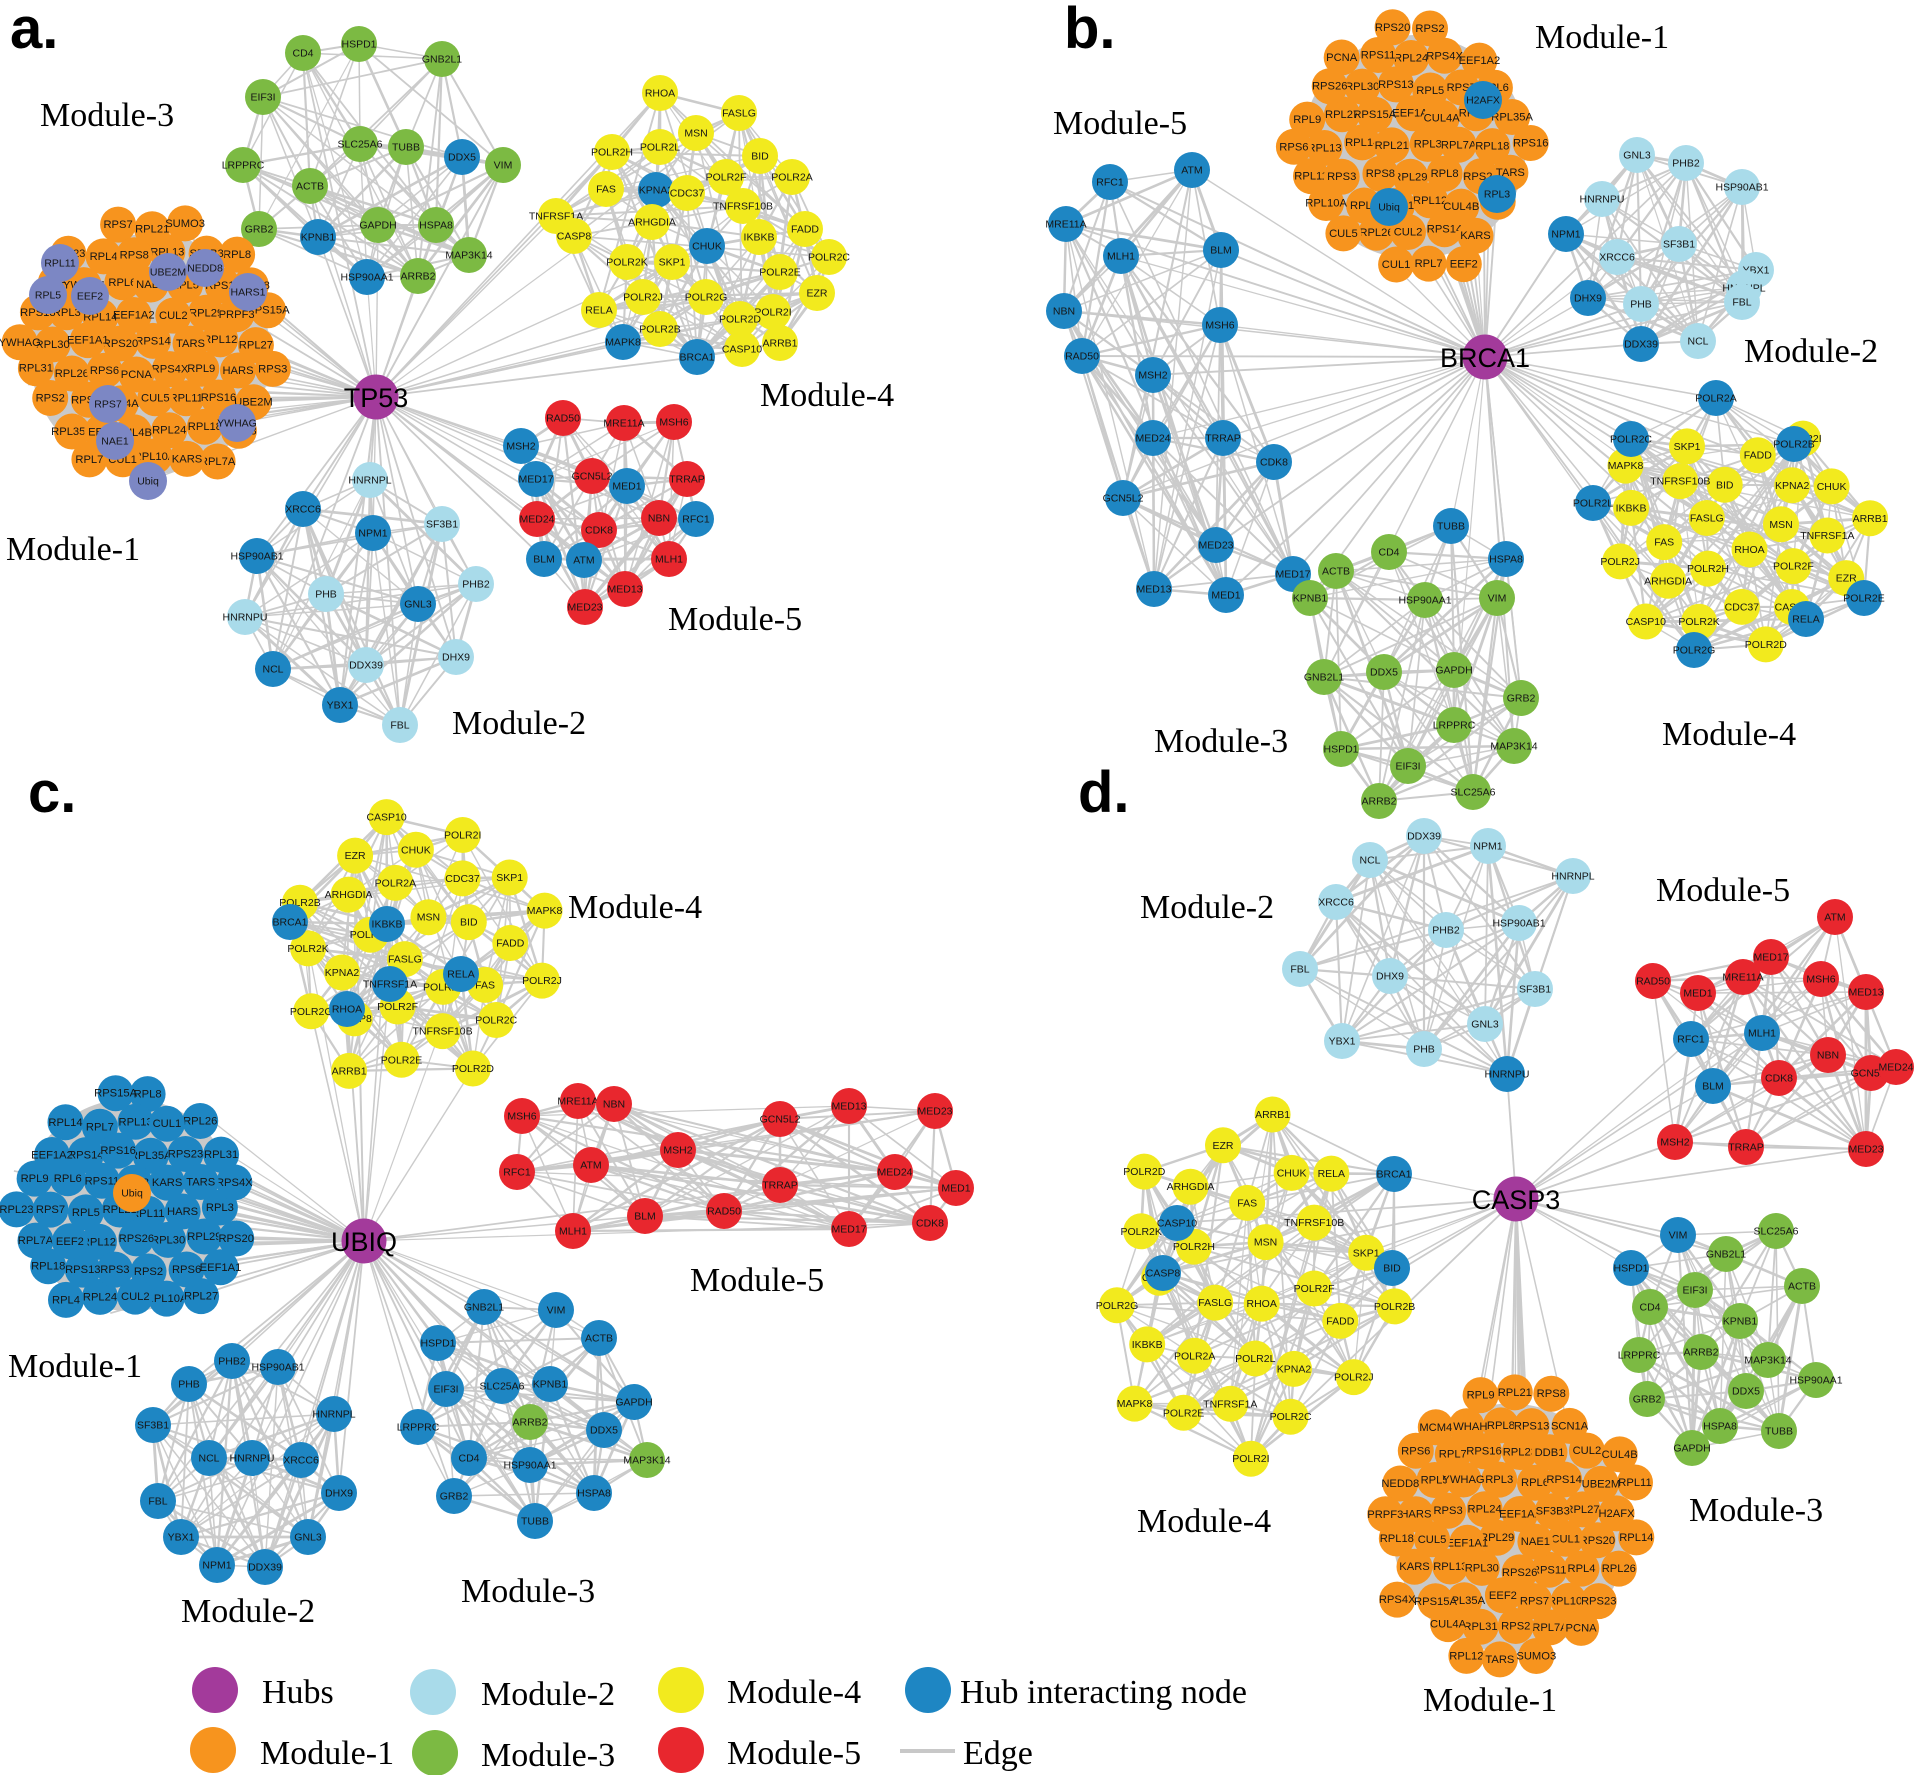  Describe the element at coordinates (405, 960) in the screenshot. I see `svg-text: FASLG` at that location.